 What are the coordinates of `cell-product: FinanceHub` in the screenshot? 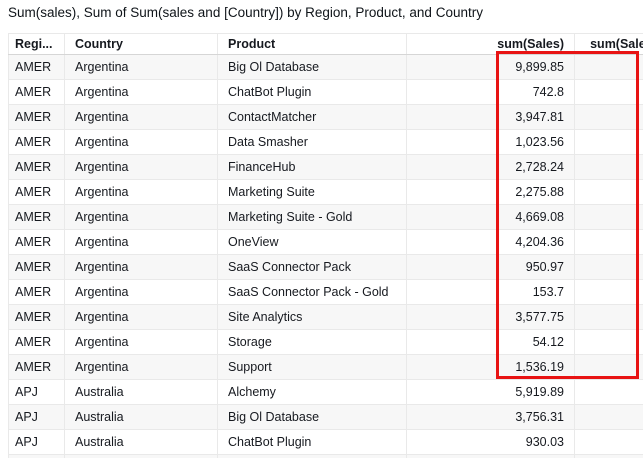 It's located at (312, 167).